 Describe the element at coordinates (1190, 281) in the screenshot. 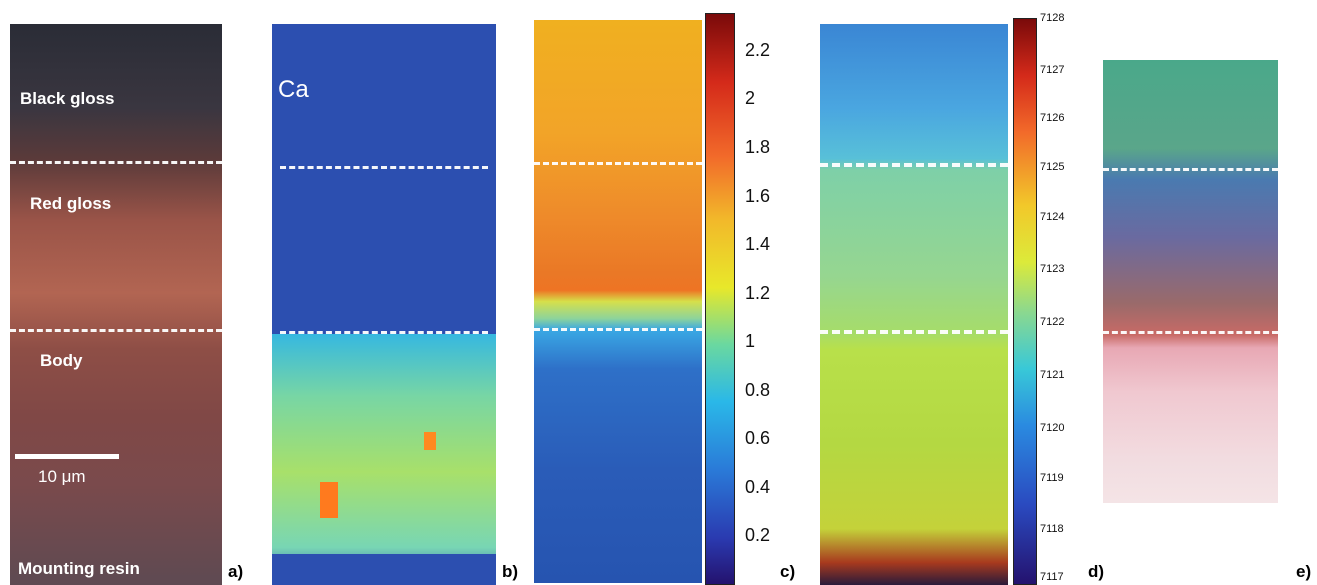

I see `panel-e-composite-map` at that location.